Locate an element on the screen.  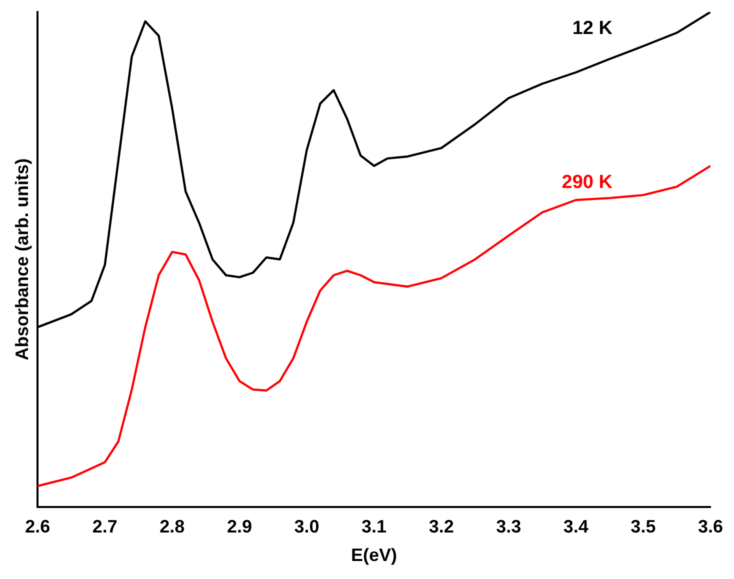
x-tick-label: 3.5 is located at coordinates (643, 526).